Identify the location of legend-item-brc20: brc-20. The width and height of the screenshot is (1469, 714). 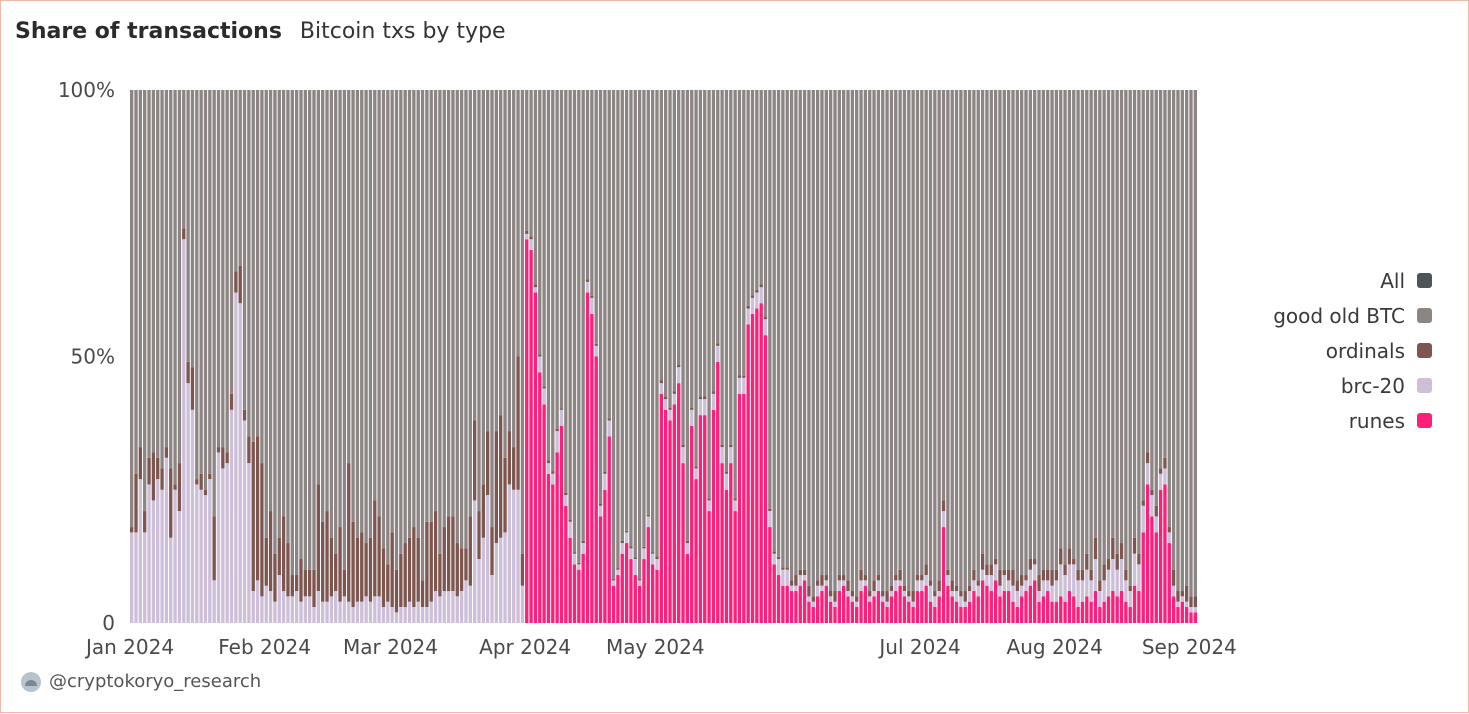
(1312, 385).